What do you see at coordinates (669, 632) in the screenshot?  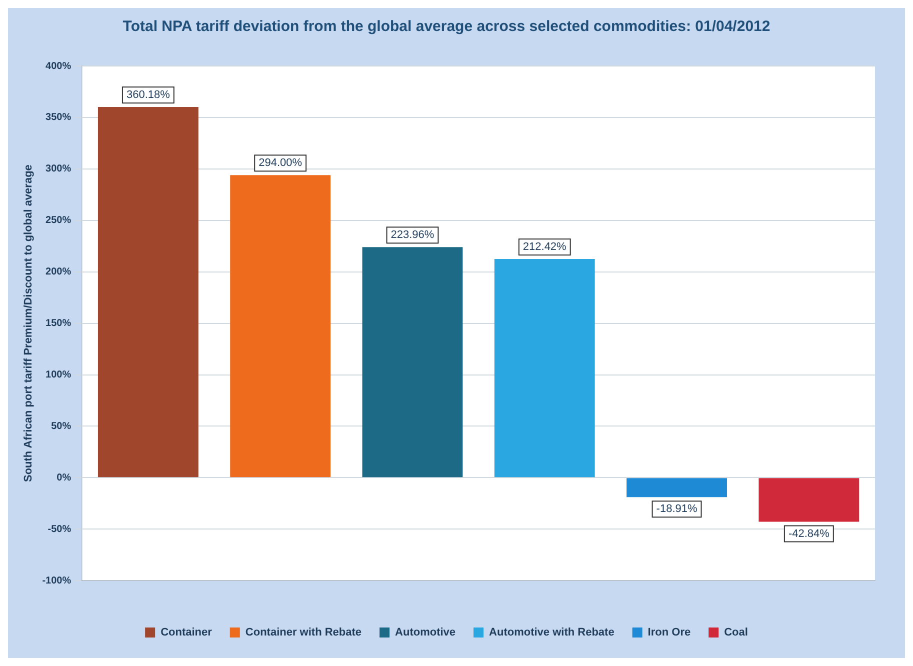 I see `legend-label: Iron Ore` at bounding box center [669, 632].